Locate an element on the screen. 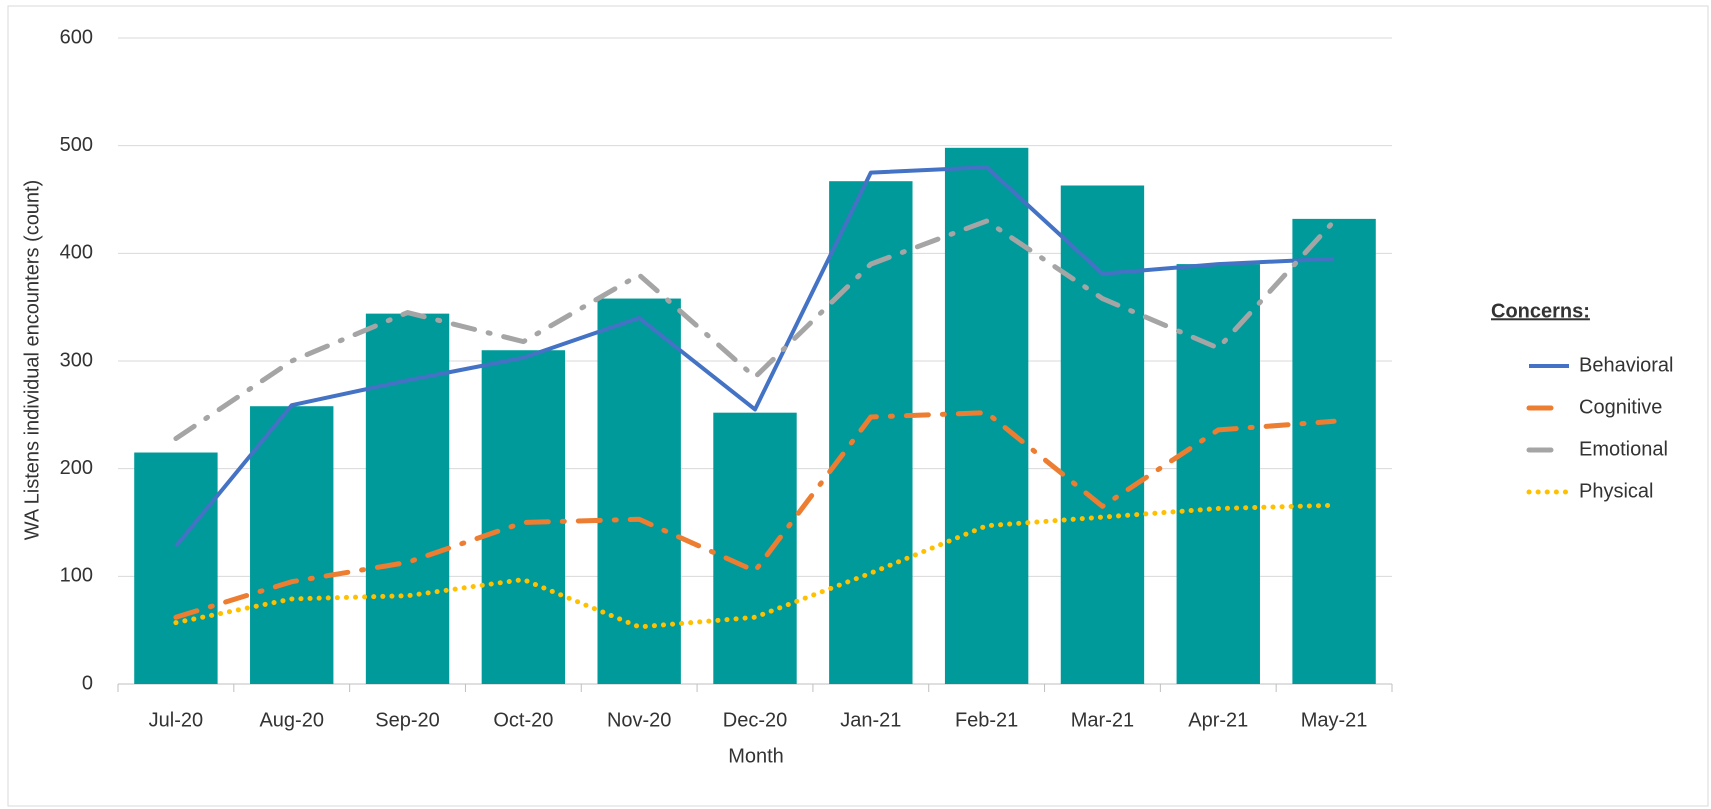  legend-label: Behavioral is located at coordinates (1626, 365).